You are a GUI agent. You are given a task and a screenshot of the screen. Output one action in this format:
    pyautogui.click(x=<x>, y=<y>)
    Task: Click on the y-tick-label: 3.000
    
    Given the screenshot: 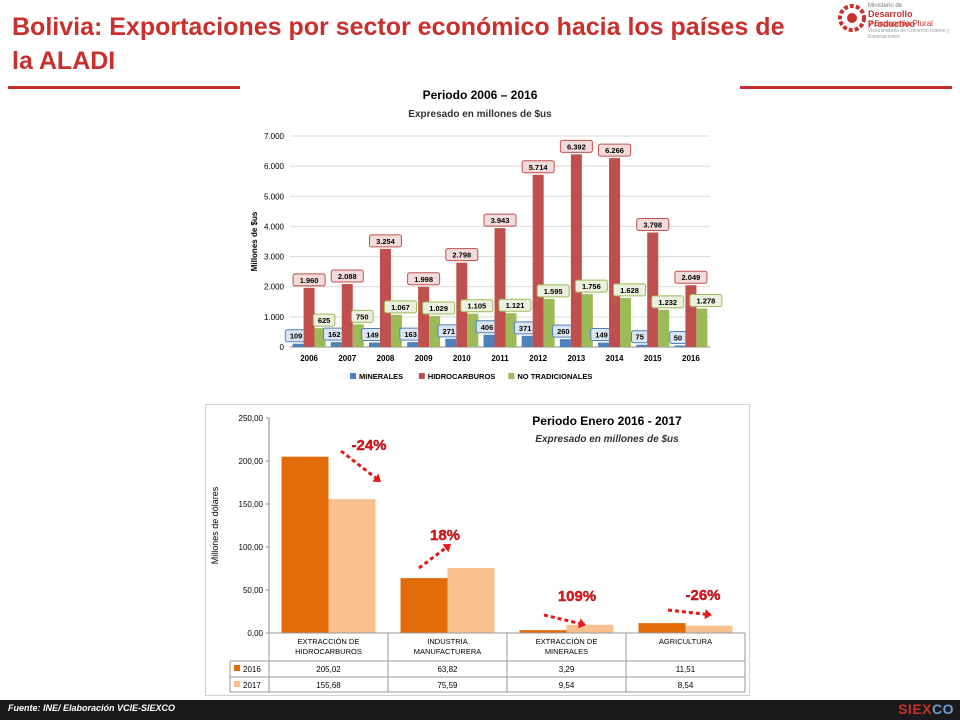 What is the action you would take?
    pyautogui.click(x=274, y=257)
    